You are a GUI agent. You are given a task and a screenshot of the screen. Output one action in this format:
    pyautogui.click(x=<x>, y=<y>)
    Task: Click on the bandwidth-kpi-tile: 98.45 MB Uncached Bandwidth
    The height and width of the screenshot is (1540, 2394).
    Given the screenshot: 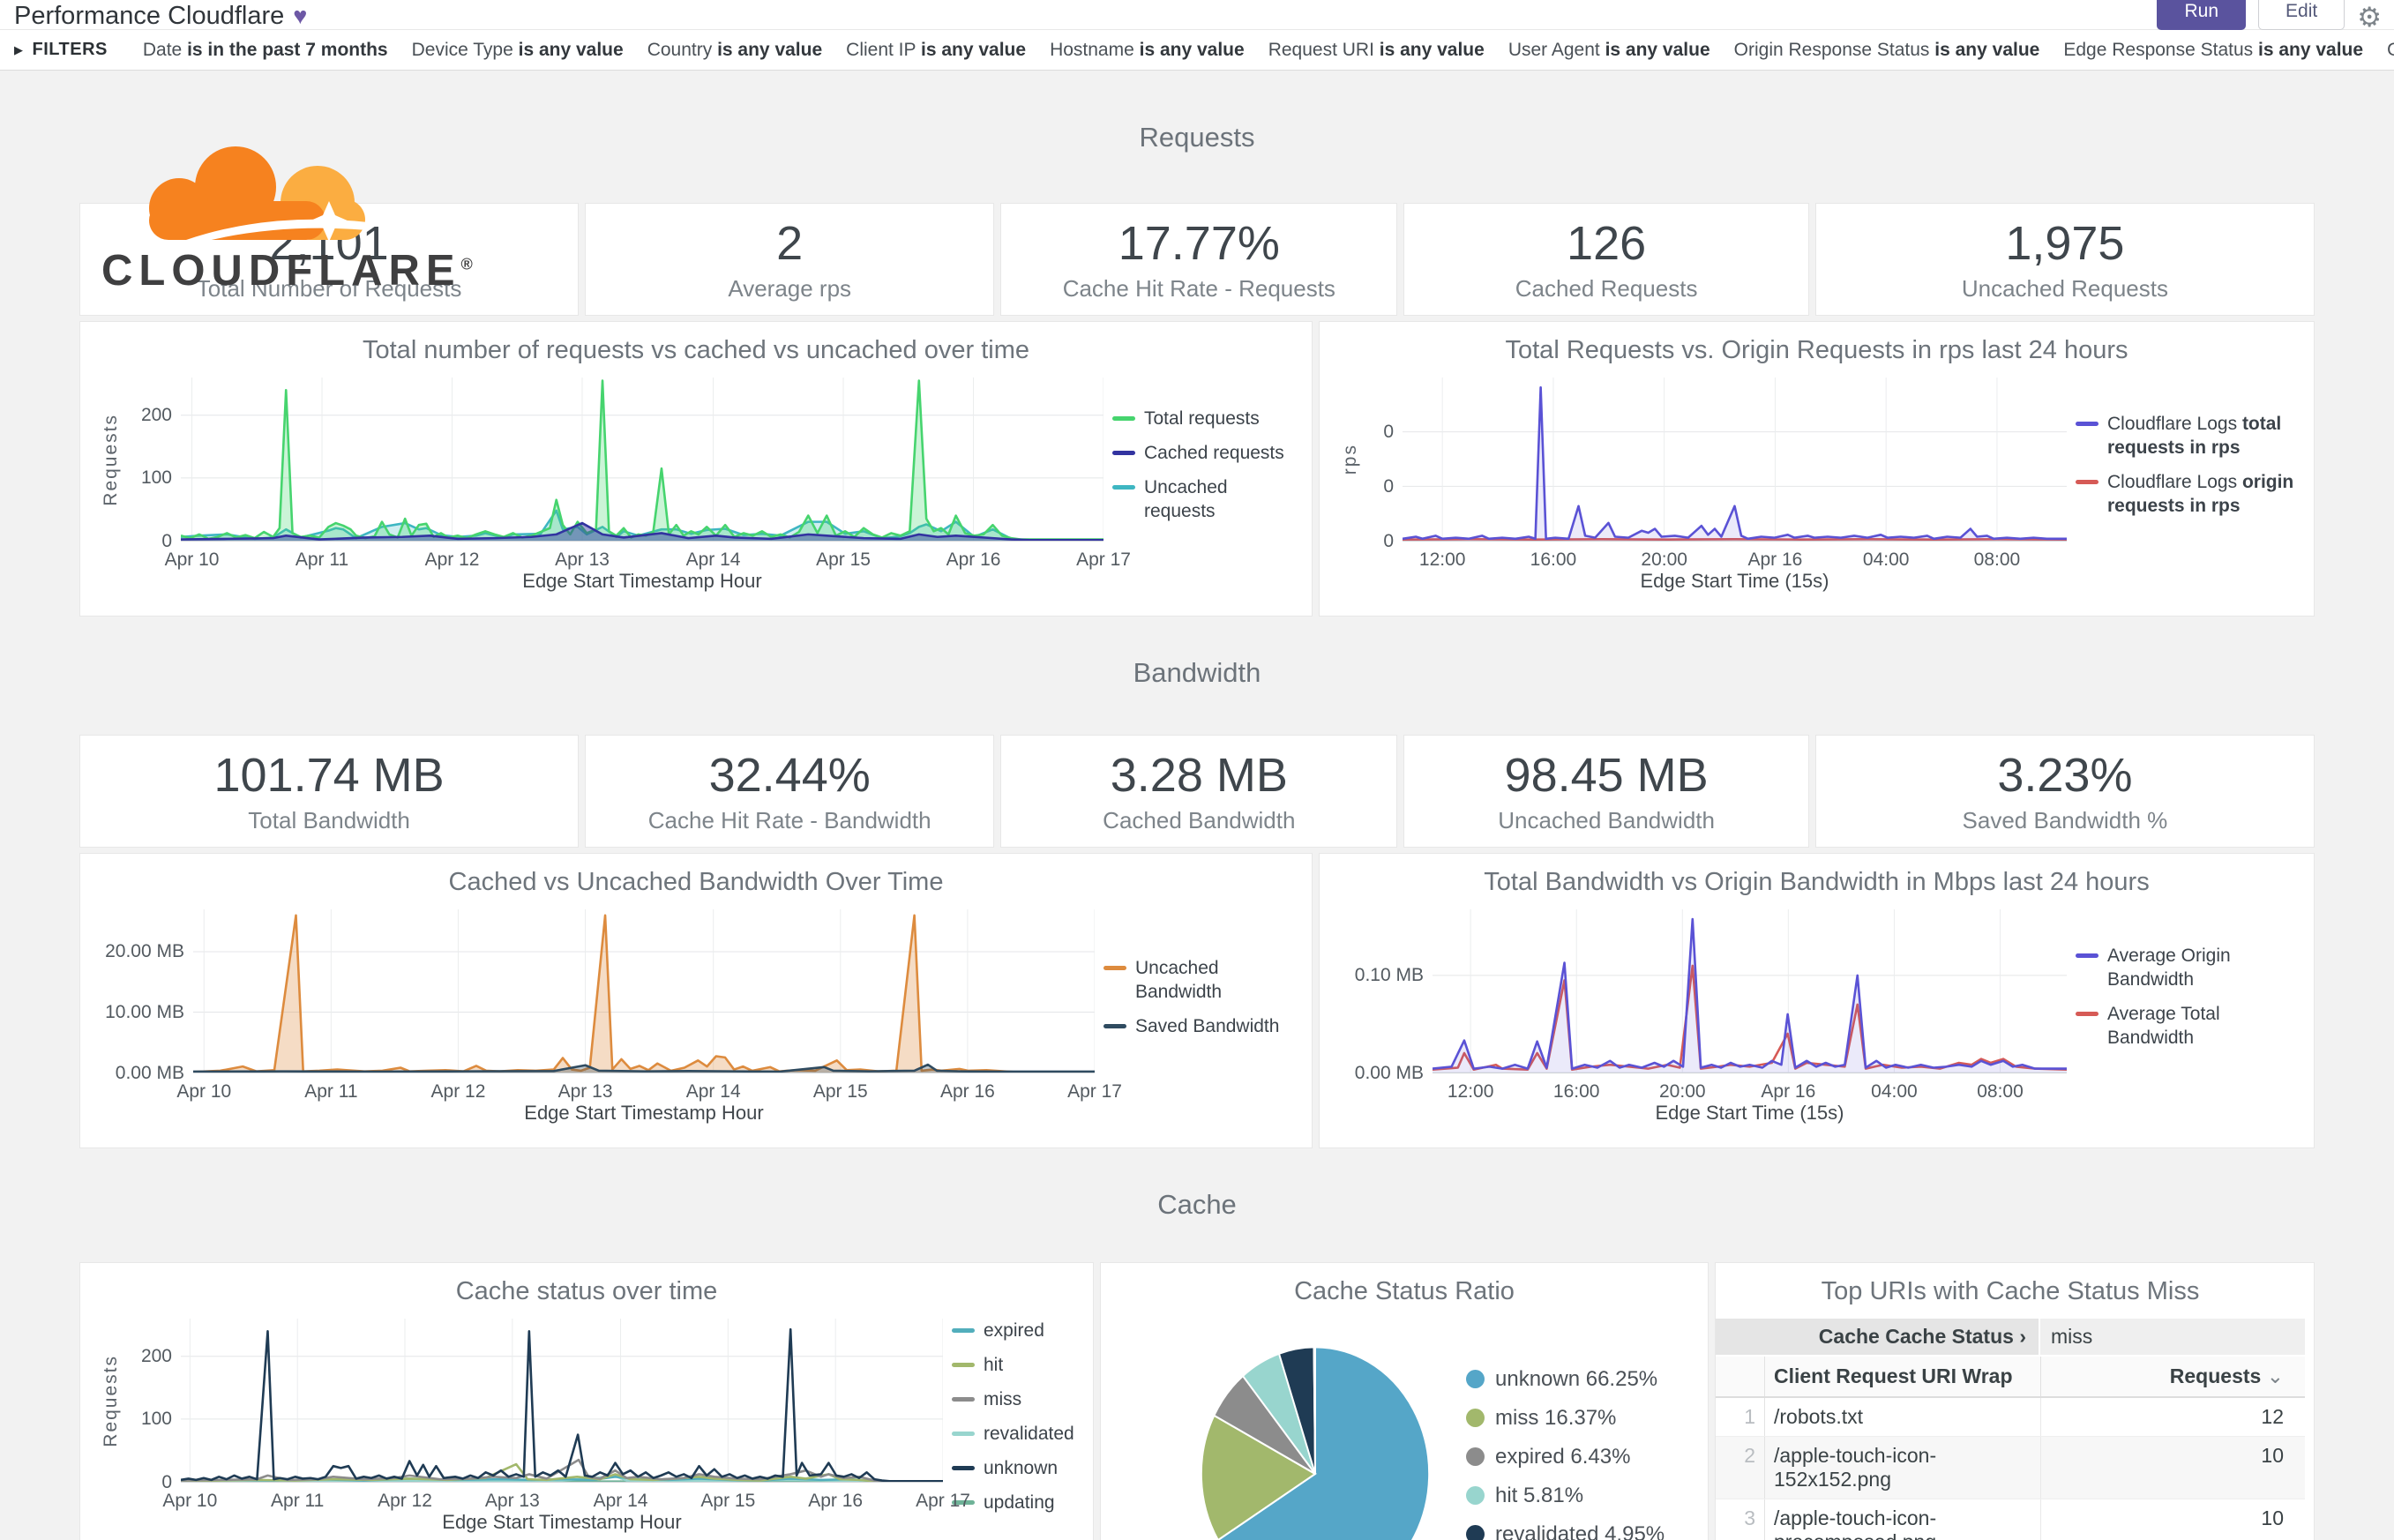 What is the action you would take?
    pyautogui.click(x=1606, y=791)
    